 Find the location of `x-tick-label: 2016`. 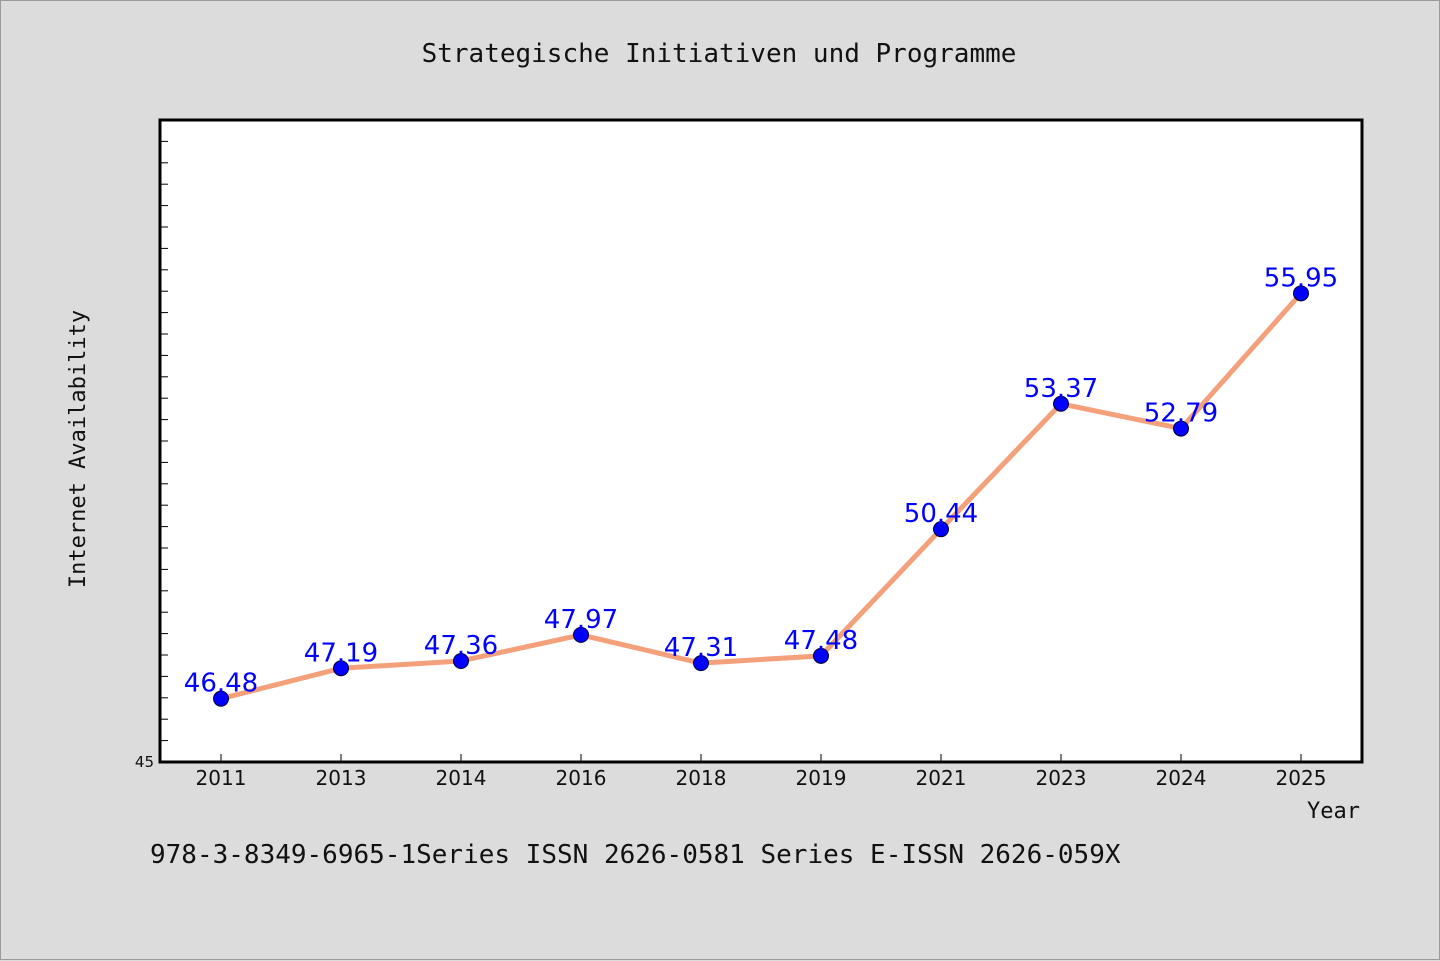

x-tick-label: 2016 is located at coordinates (581, 778).